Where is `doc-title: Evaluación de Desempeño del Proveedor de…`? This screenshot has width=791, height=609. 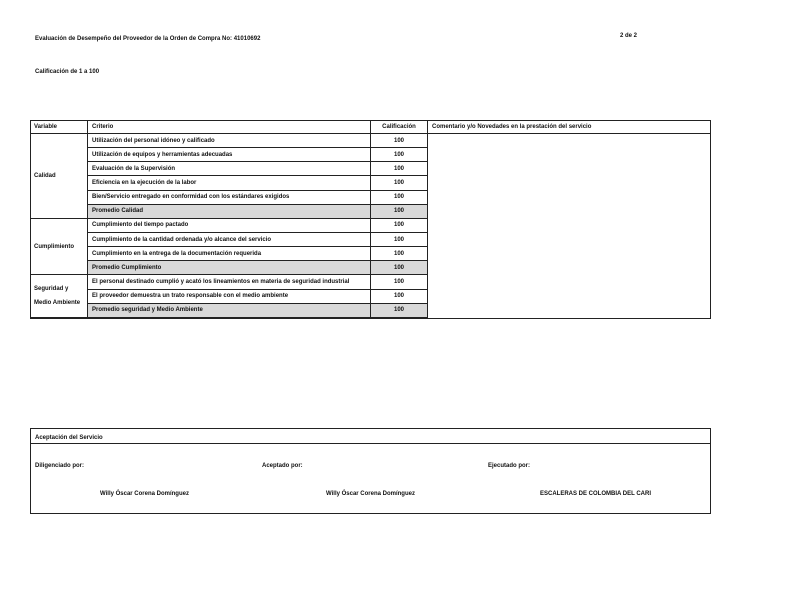
doc-title: Evaluación de Desempeño del Proveedor de… is located at coordinates (148, 39).